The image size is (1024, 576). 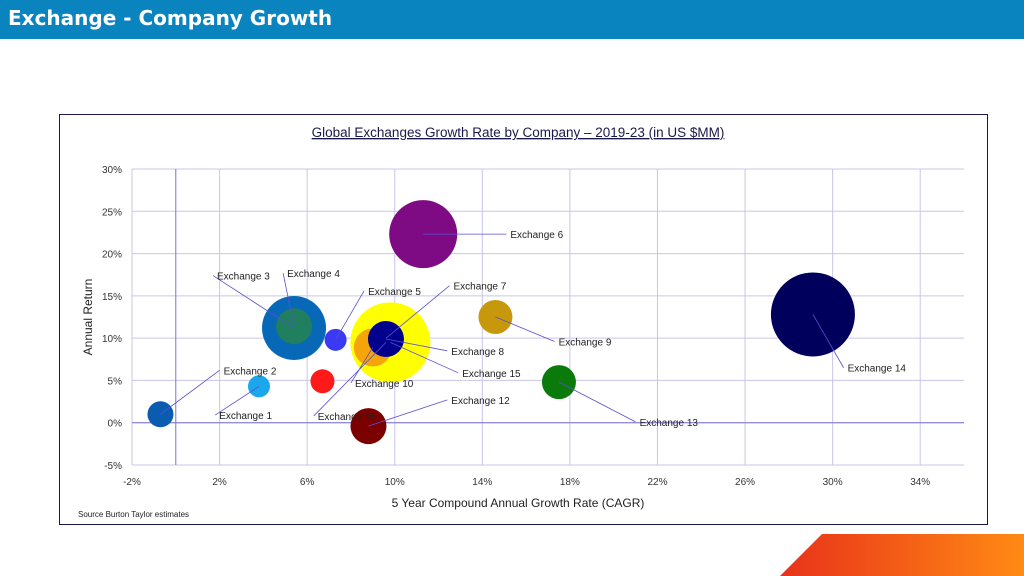 I want to click on data-label: Exchange 12, so click(x=480, y=401).